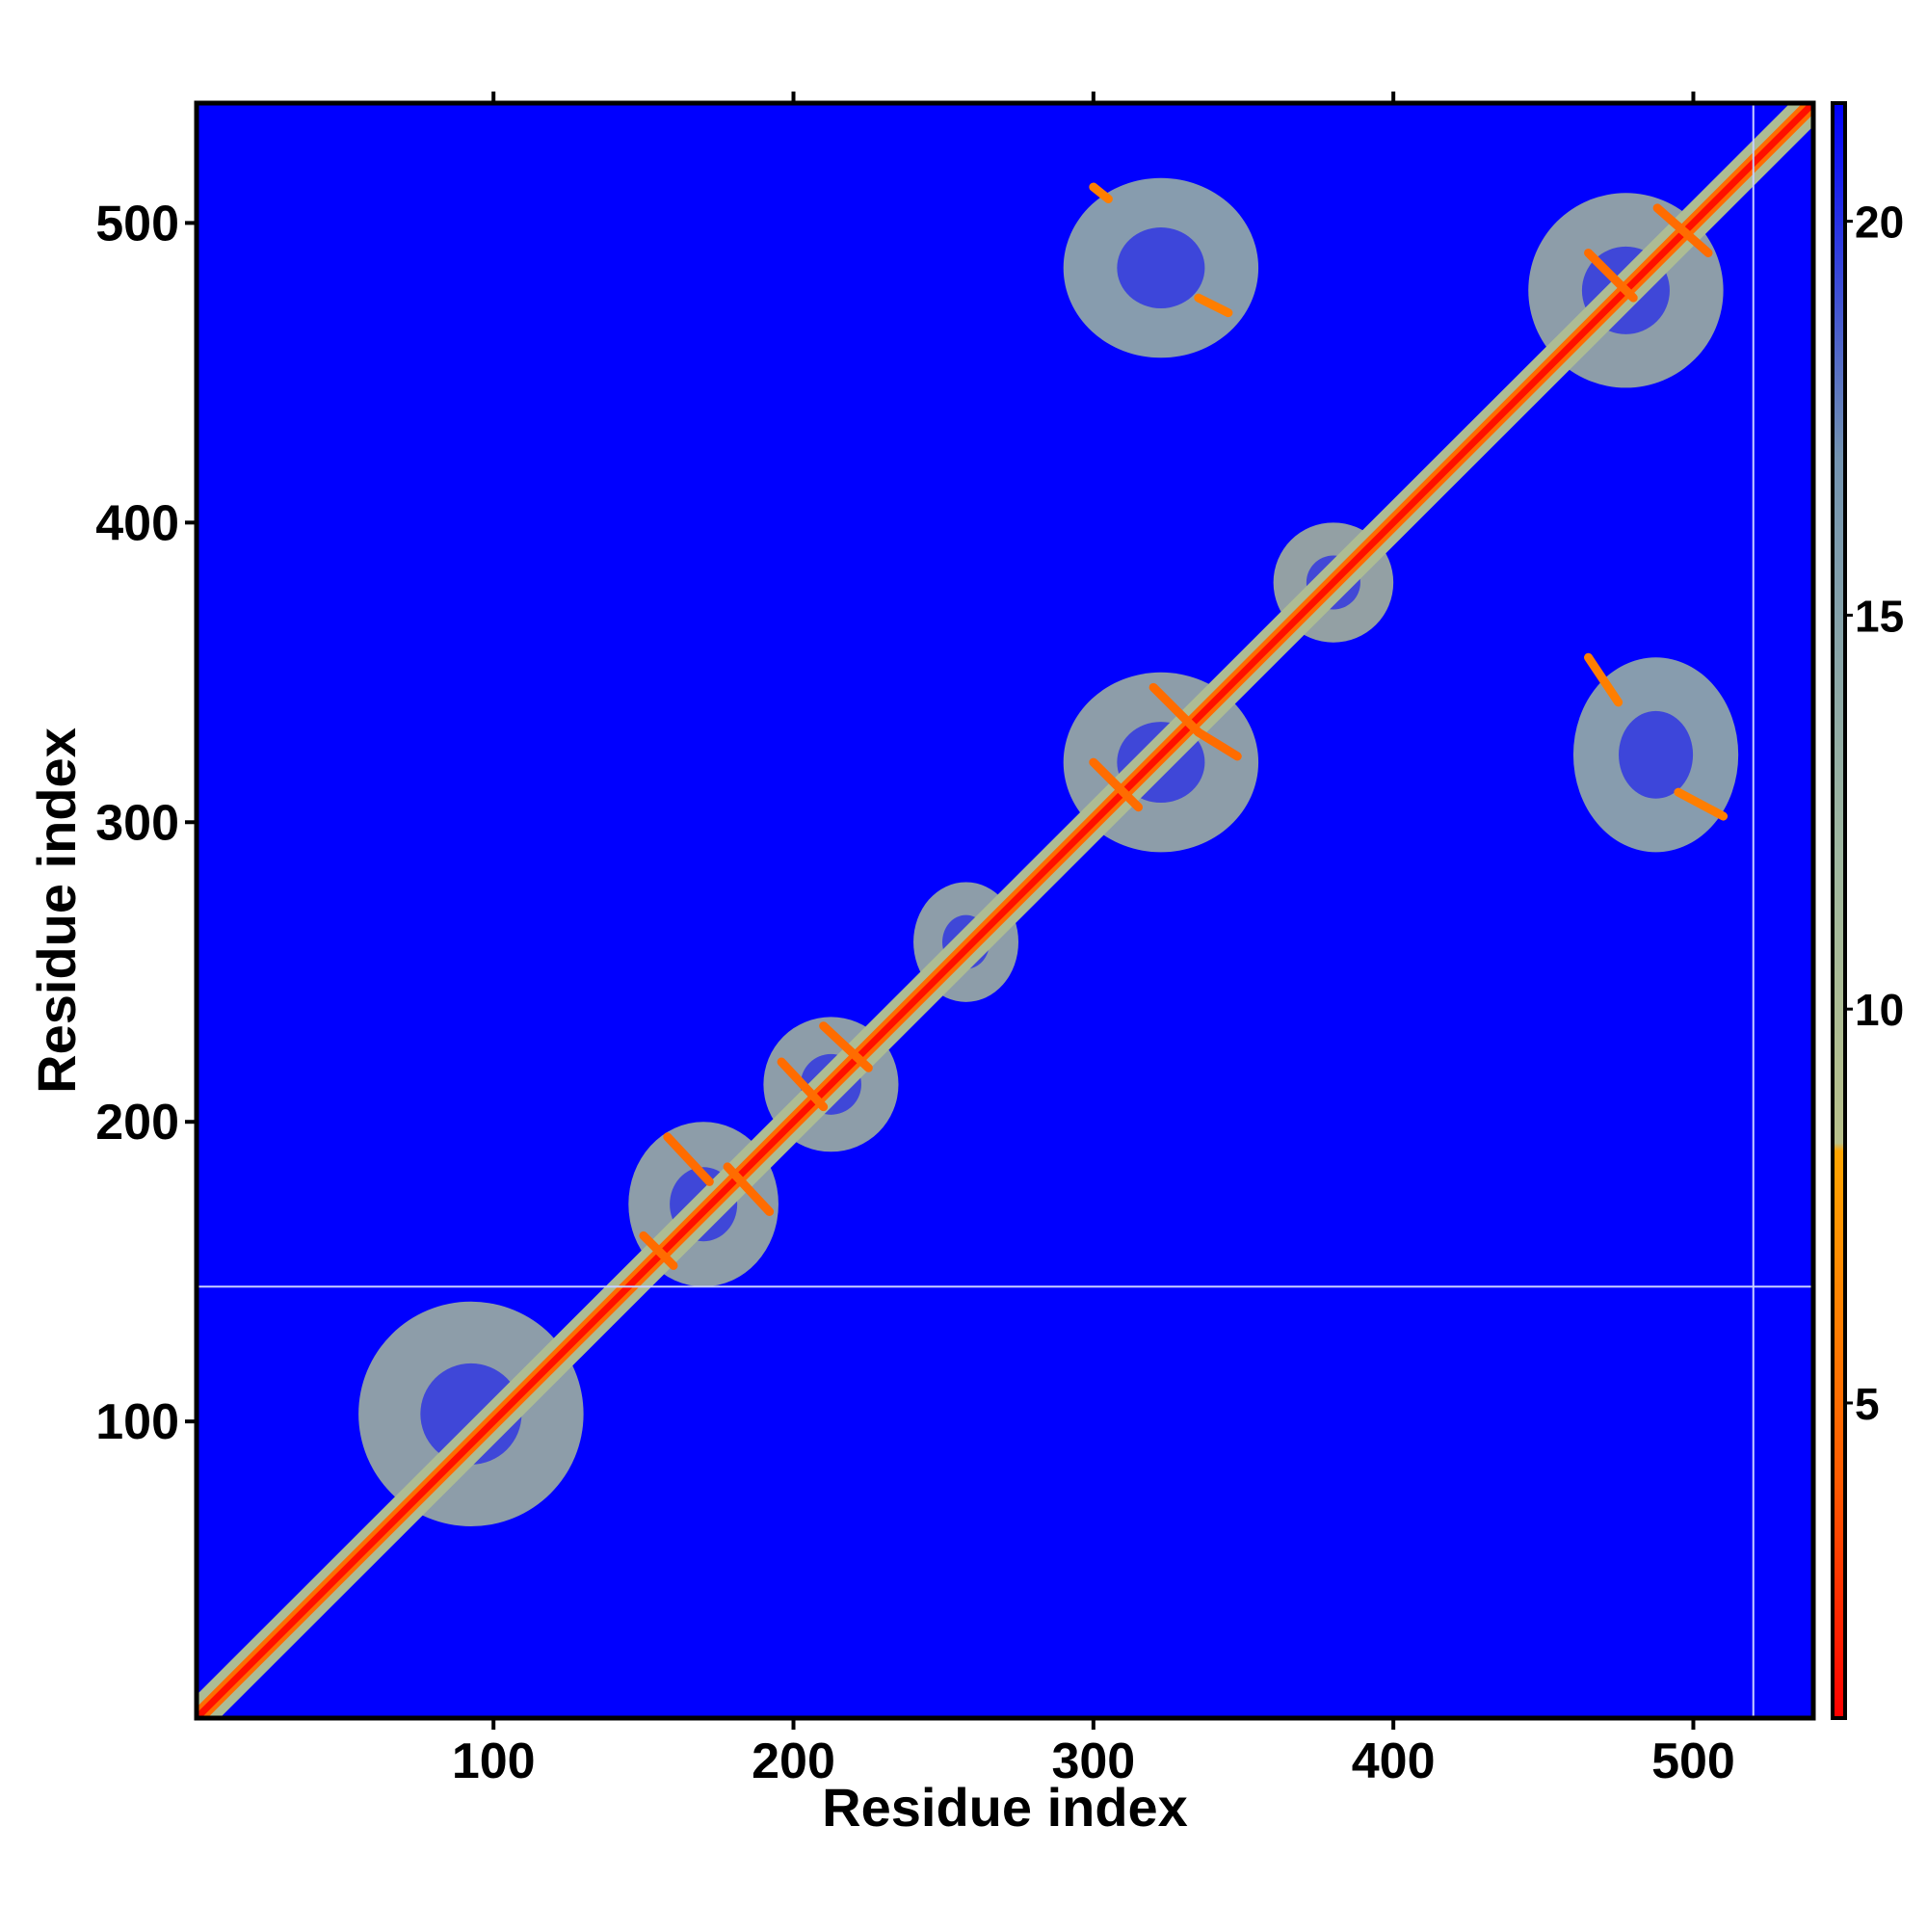 The width and height of the screenshot is (1927, 1932). I want to click on colorbar-tick-label-10: 10, so click(1880, 1010).